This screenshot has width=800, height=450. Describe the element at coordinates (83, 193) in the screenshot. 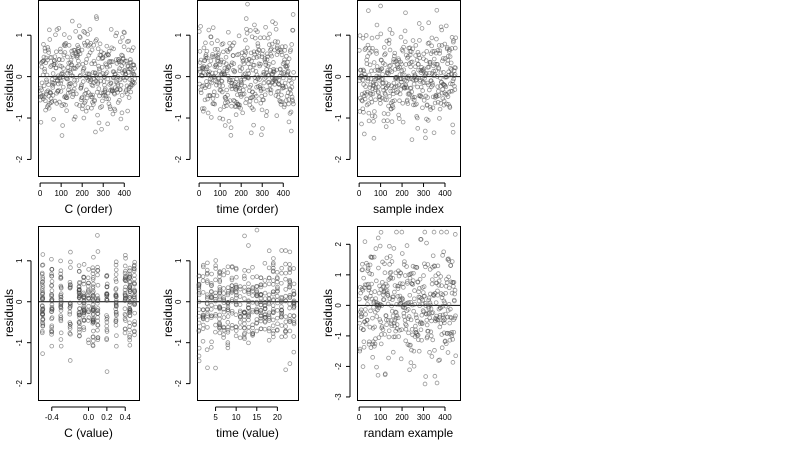

I see `x-tick-label: 200` at that location.